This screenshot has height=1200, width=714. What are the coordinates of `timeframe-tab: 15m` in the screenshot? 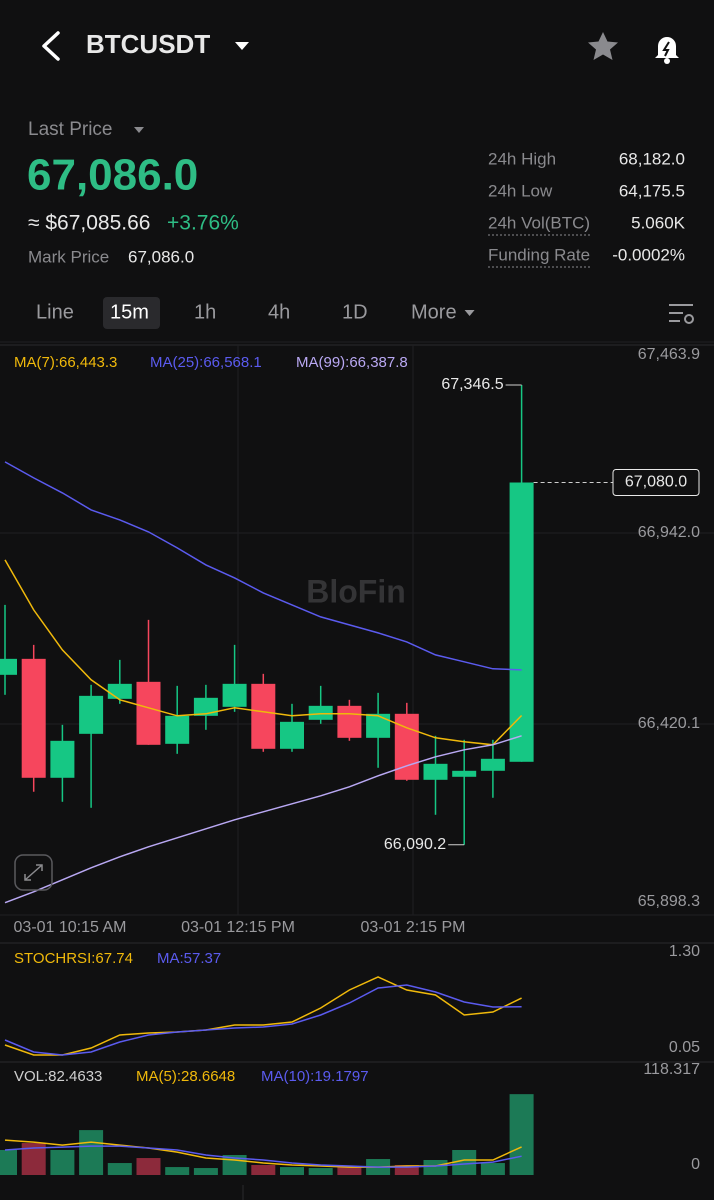 It's located at (129, 312).